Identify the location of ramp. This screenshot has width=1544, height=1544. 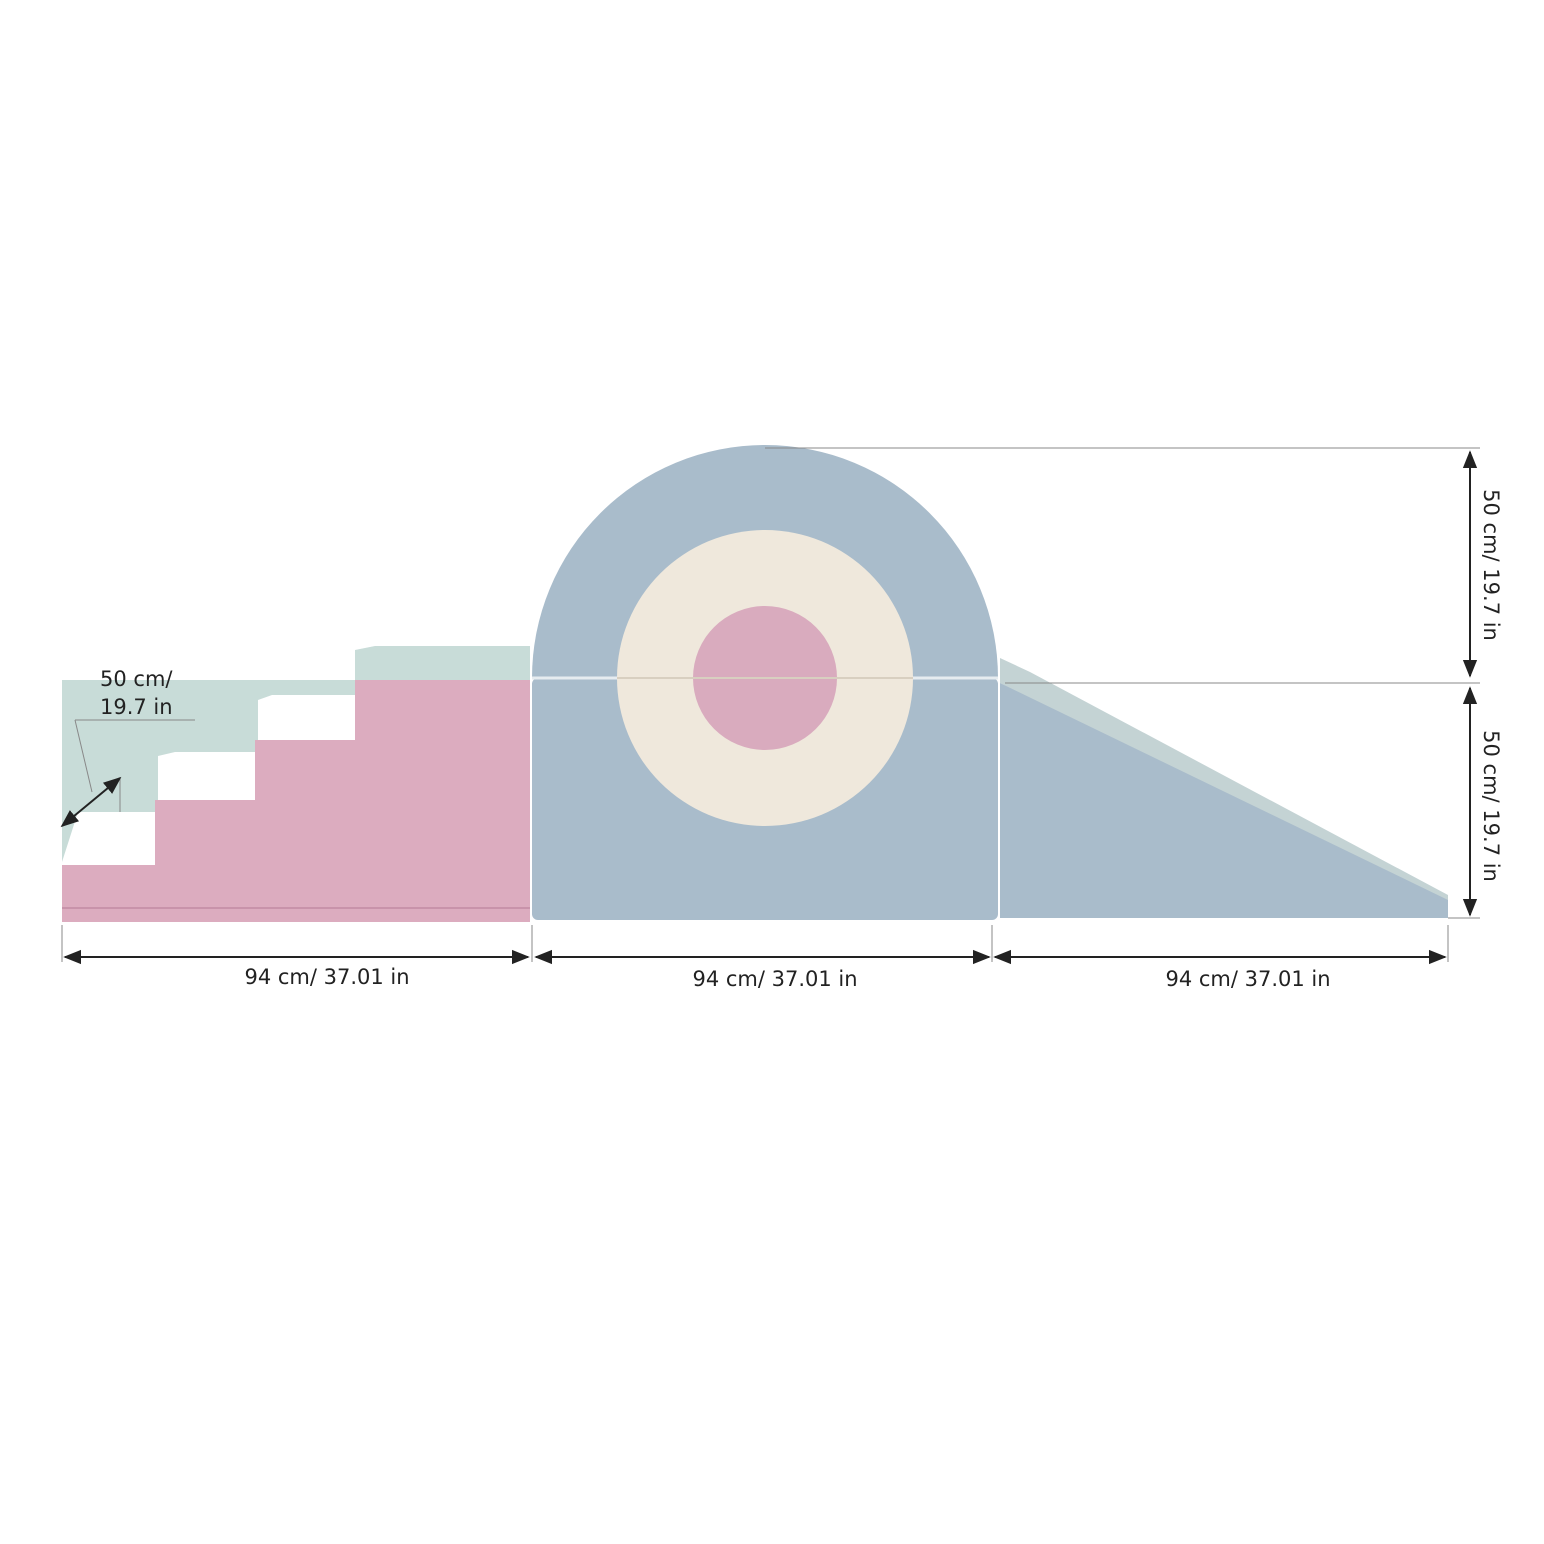
(1224, 788).